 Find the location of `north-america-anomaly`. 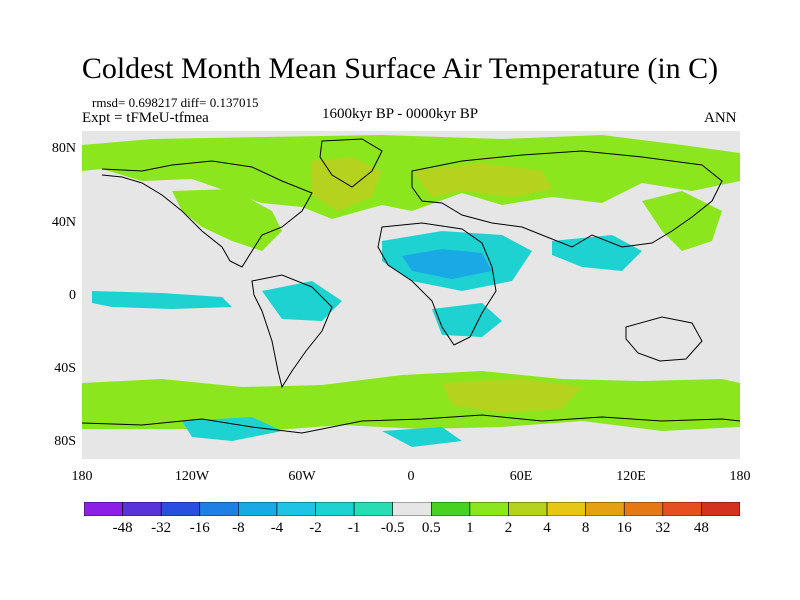

north-america-anomaly is located at coordinates (227, 220).